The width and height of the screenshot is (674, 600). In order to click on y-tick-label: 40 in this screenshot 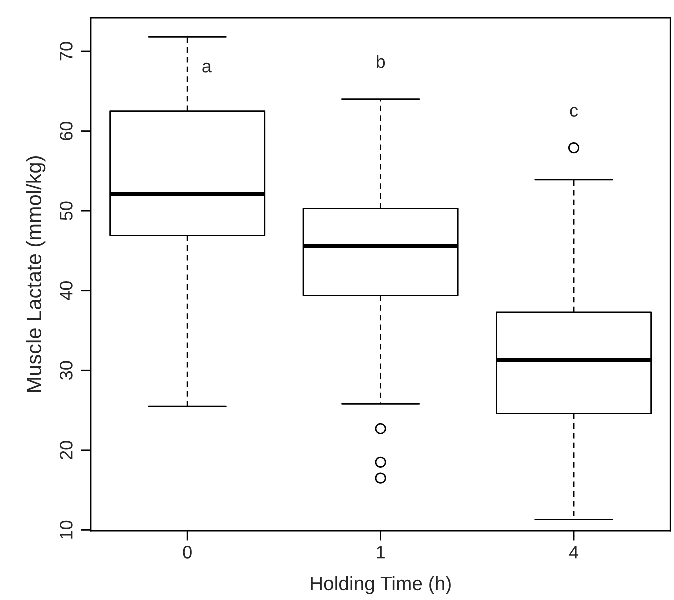, I will do `click(66, 291)`.